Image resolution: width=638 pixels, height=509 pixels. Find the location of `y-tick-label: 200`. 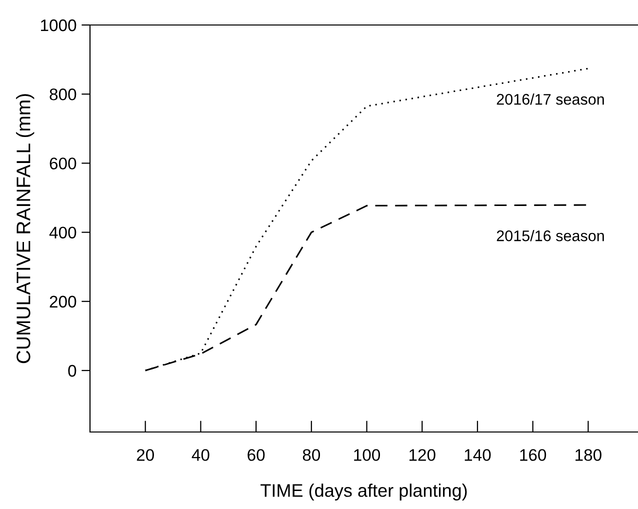

y-tick-label: 200 is located at coordinates (63, 302).